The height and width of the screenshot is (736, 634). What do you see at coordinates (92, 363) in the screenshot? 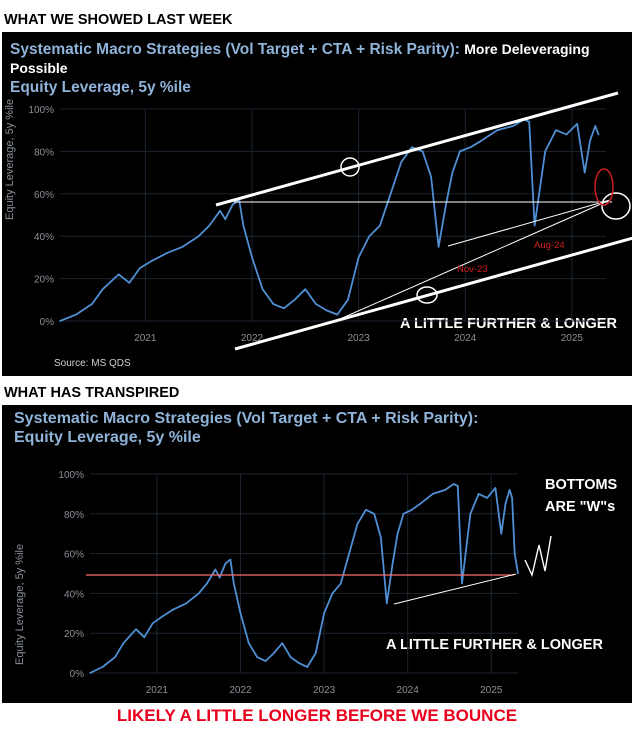
I see `chart-top-source: Source: MS QDS` at bounding box center [92, 363].